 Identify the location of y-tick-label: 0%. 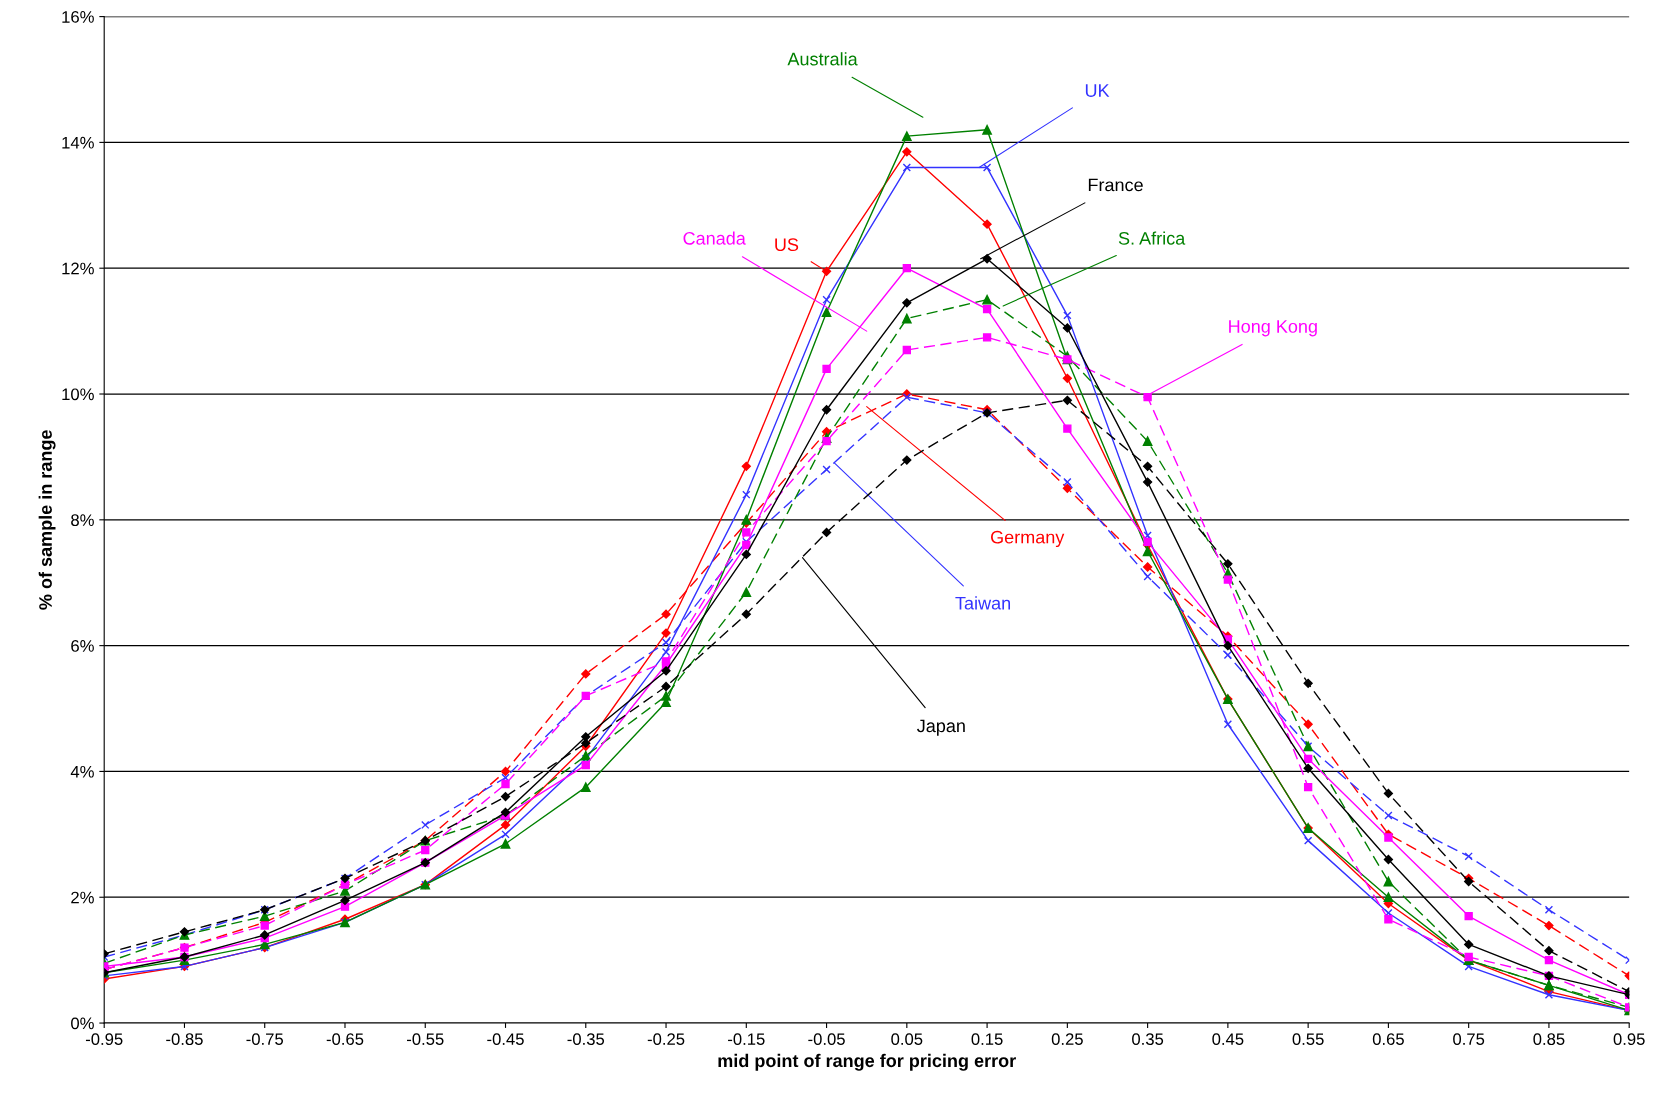
(82, 1023).